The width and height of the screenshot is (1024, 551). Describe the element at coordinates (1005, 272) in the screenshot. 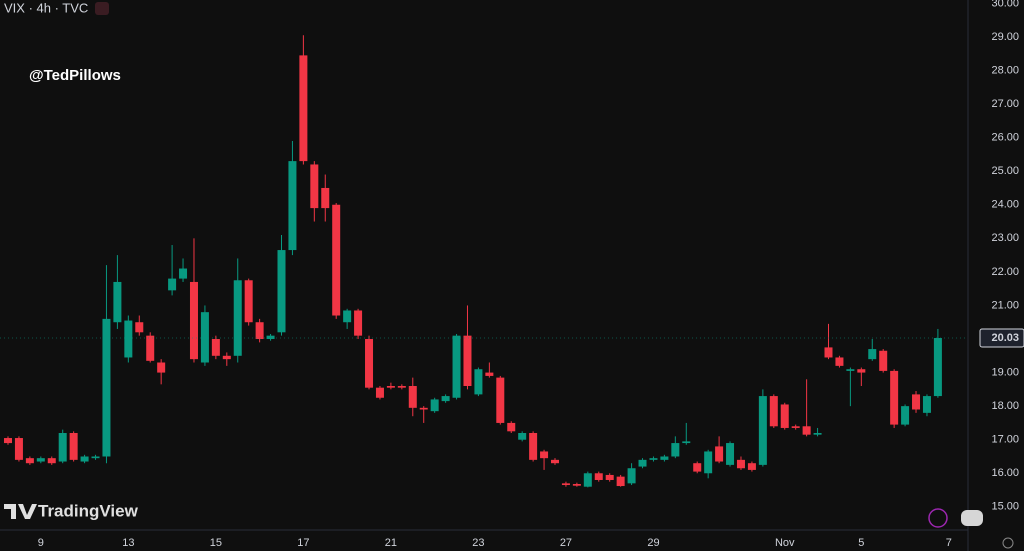

I see `y-tick-label: 22.00` at that location.